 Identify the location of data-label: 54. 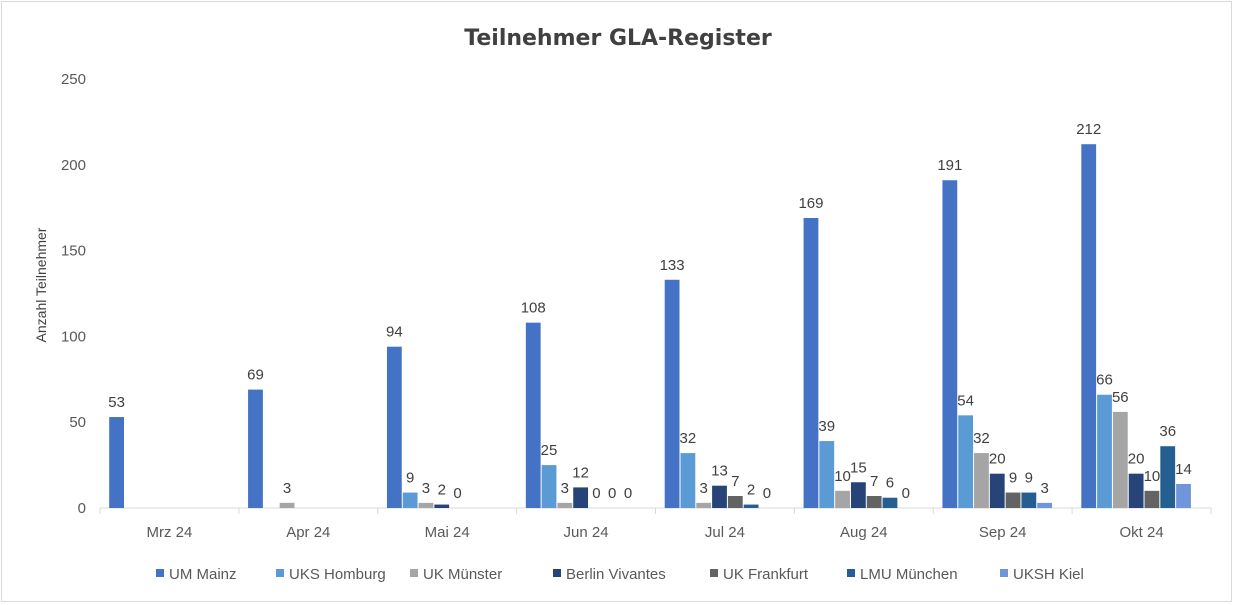
(965, 400).